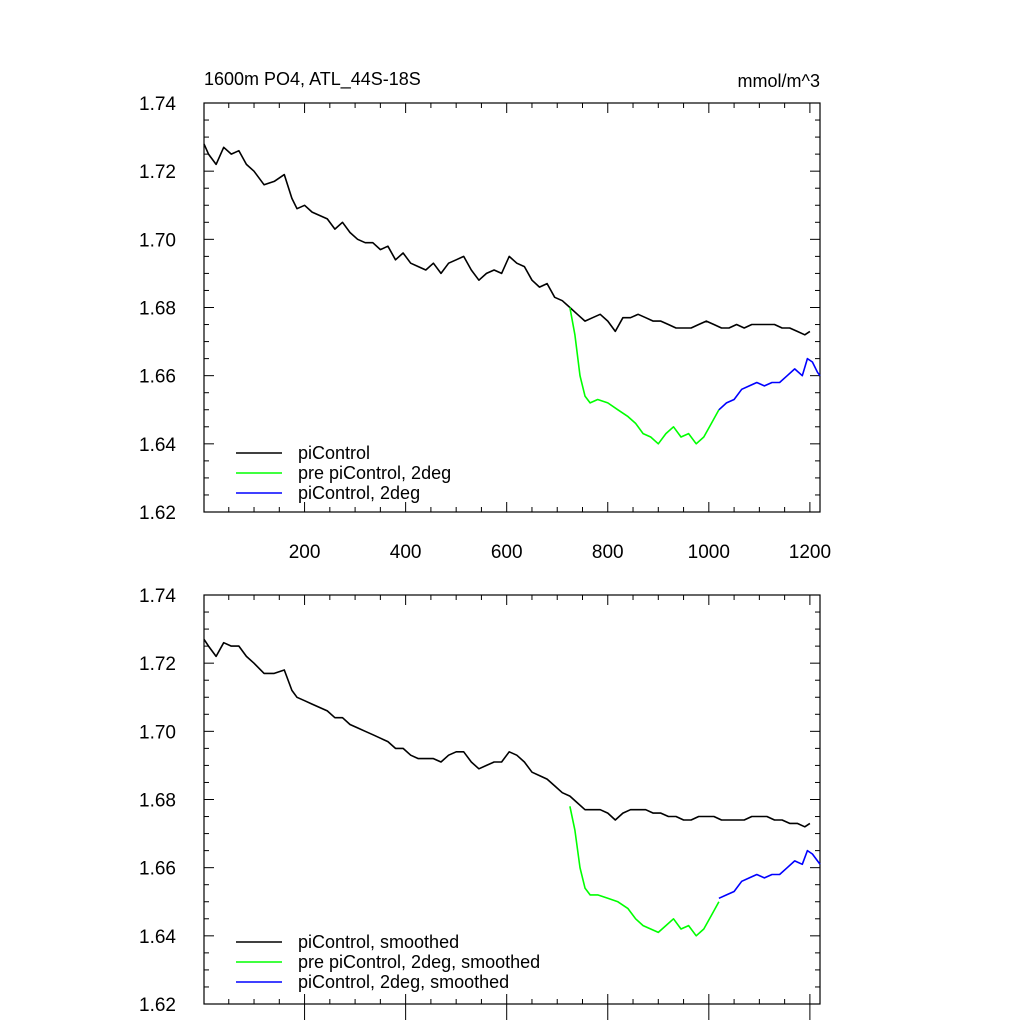 The width and height of the screenshot is (1024, 1024). What do you see at coordinates (810, 552) in the screenshot?
I see `x-tick-label: 1200` at bounding box center [810, 552].